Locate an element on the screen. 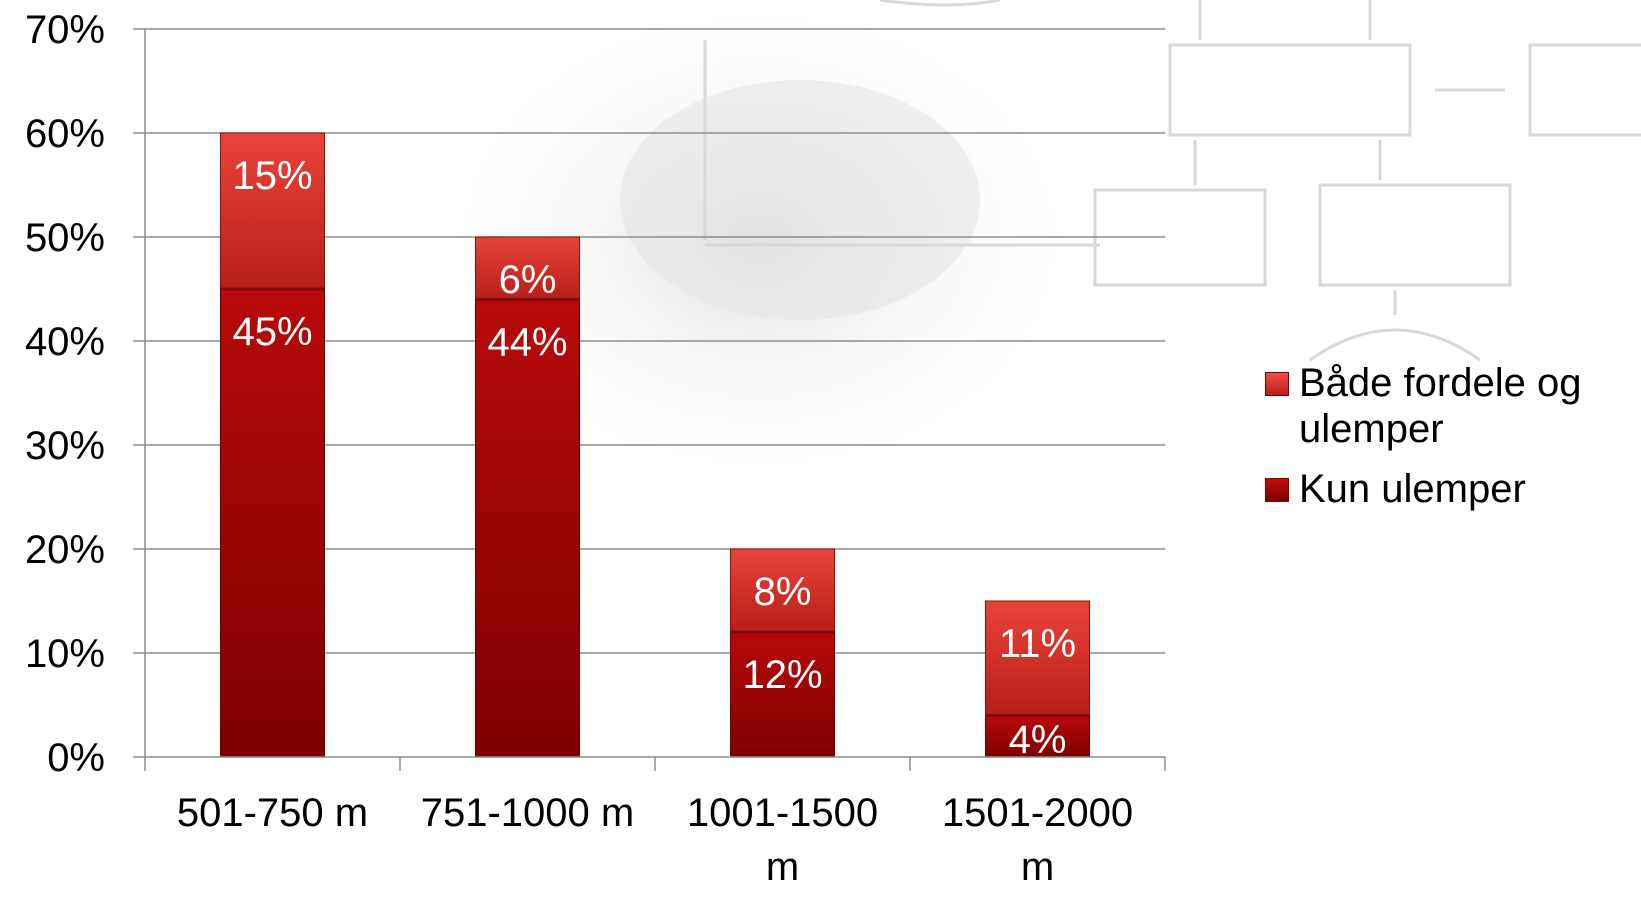 The height and width of the screenshot is (923, 1641). data-label-top: 6% is located at coordinates (528, 280).